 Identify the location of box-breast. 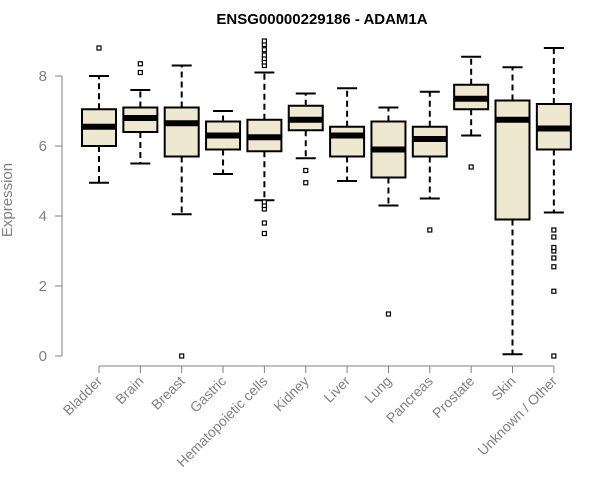
(181, 211).